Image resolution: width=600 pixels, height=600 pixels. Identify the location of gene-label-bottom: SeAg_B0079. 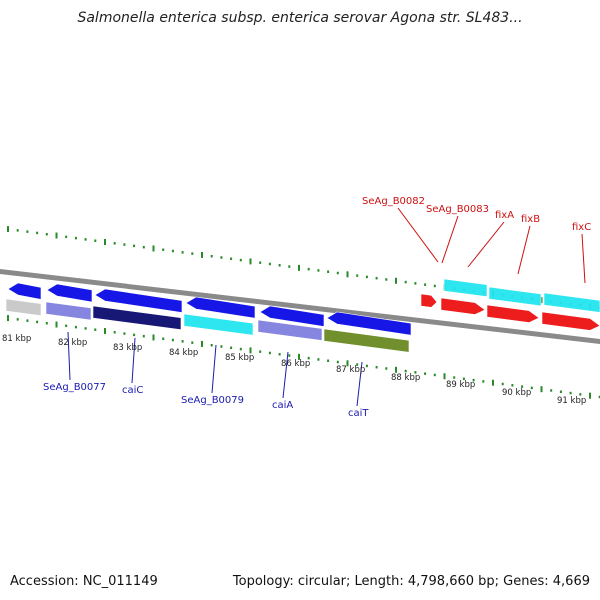
(212, 400).